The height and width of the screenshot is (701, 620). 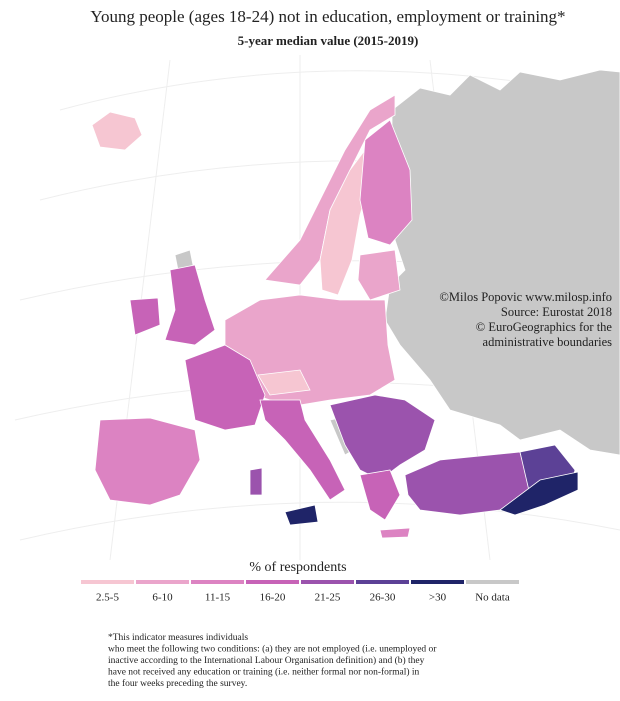 I want to click on credit-line: administrative boundaries, so click(x=548, y=342).